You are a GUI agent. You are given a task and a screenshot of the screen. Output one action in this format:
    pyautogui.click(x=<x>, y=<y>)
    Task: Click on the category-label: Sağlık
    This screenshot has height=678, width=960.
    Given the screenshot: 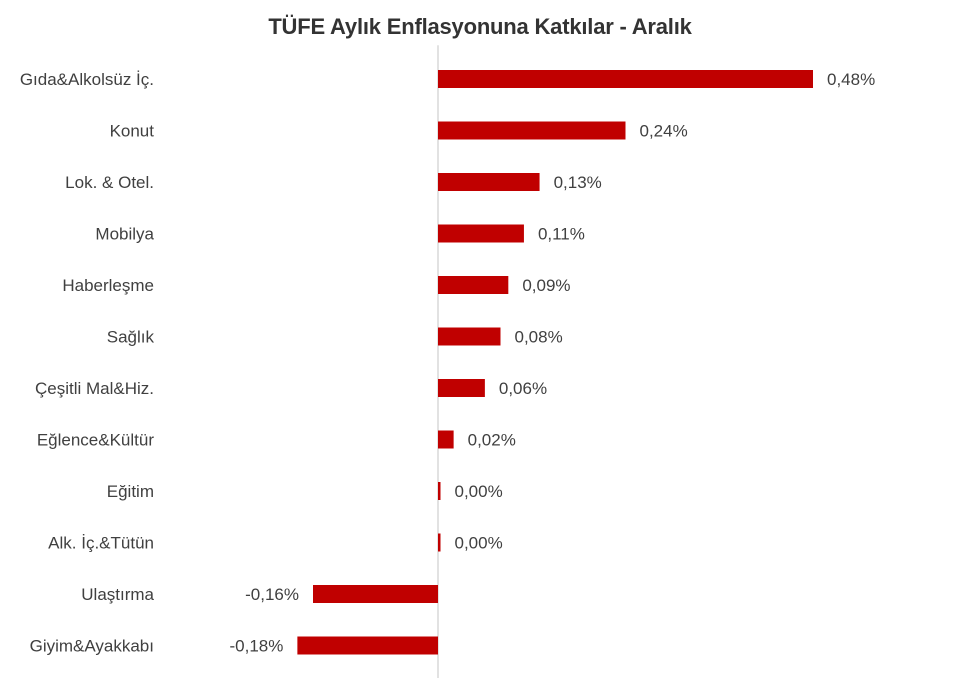 What is the action you would take?
    pyautogui.click(x=131, y=337)
    